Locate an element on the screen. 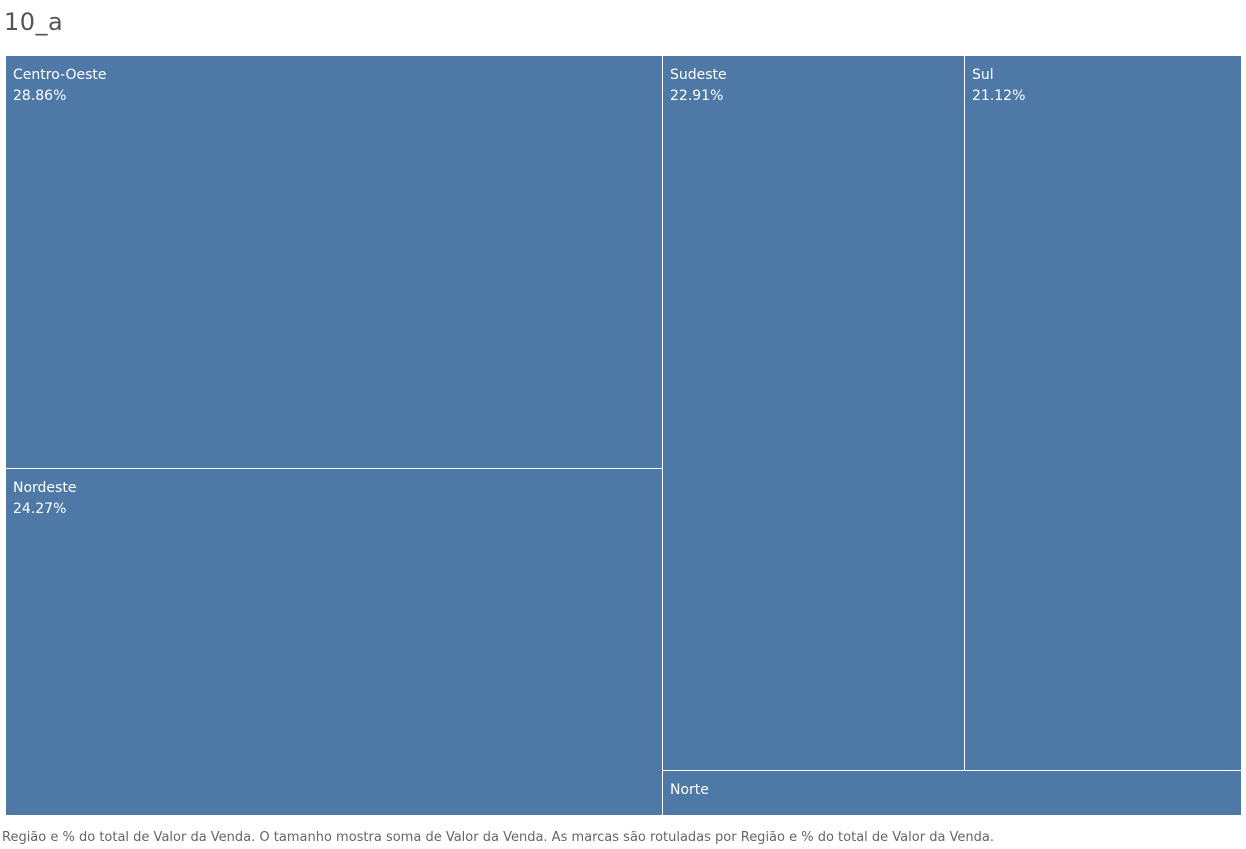  chart-title: 10_a is located at coordinates (34, 22).